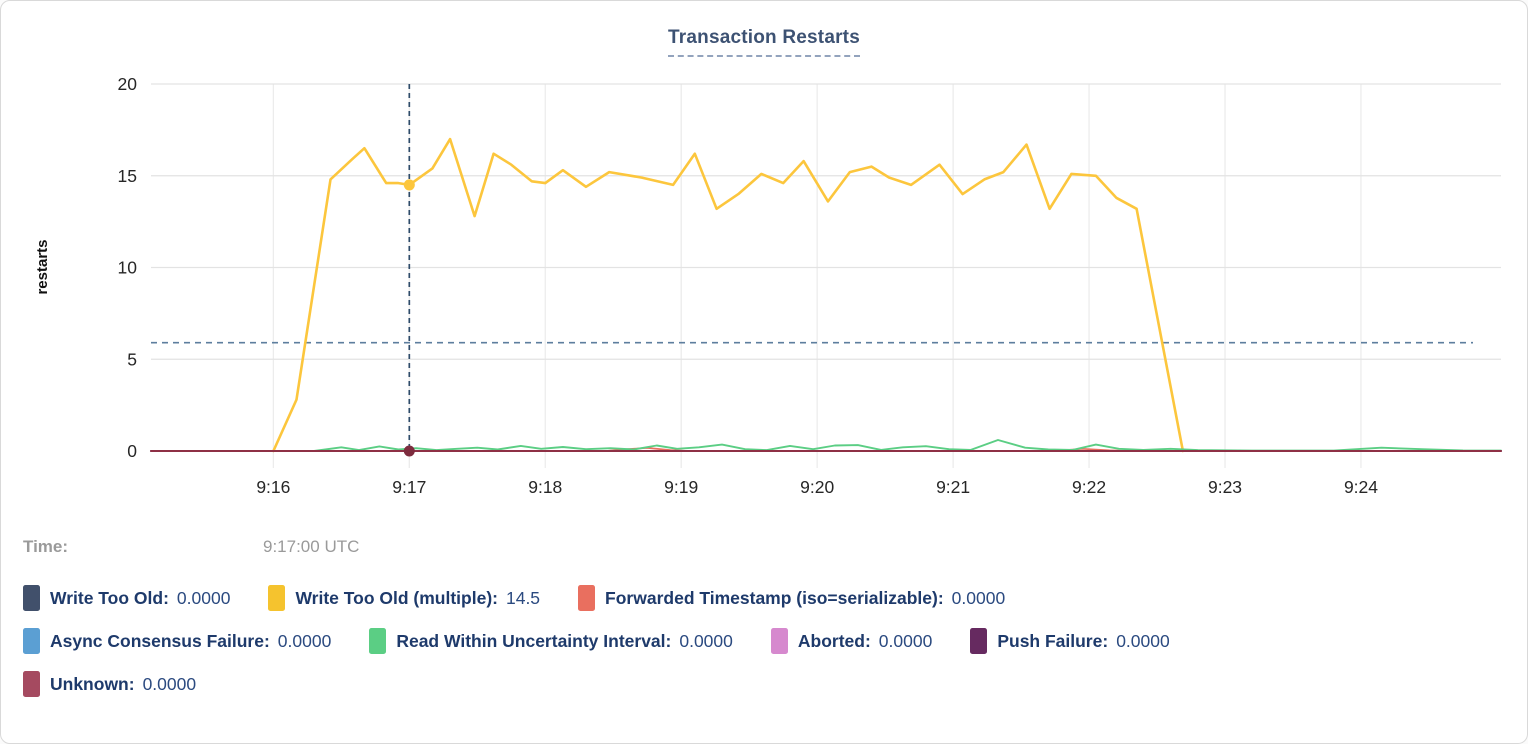 The width and height of the screenshot is (1528, 744). Describe the element at coordinates (534, 640) in the screenshot. I see `legend-label: Read Within Uncertainty Interval:` at that location.